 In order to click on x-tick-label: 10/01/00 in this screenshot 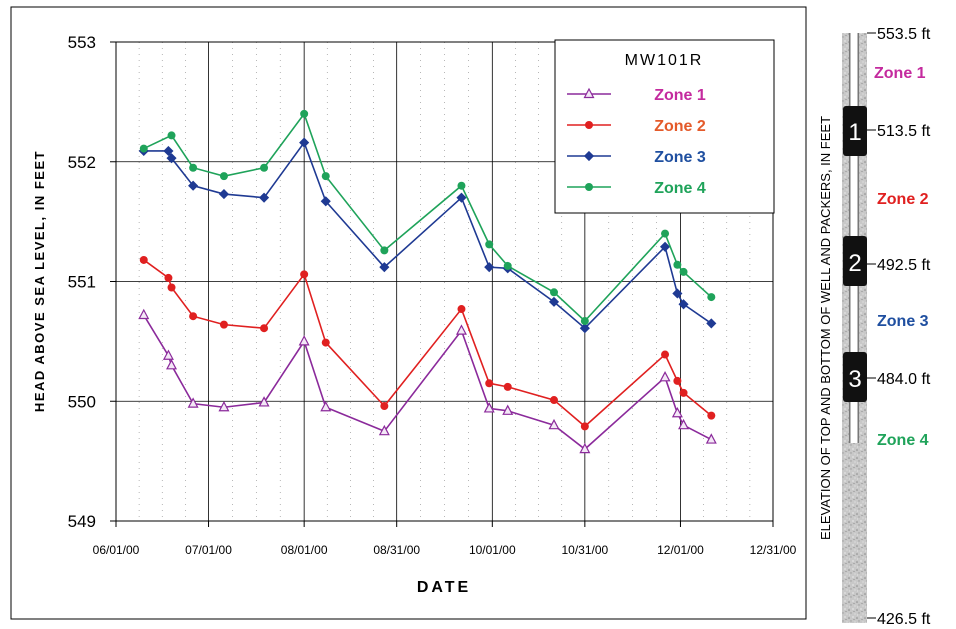, I will do `click(492, 550)`.